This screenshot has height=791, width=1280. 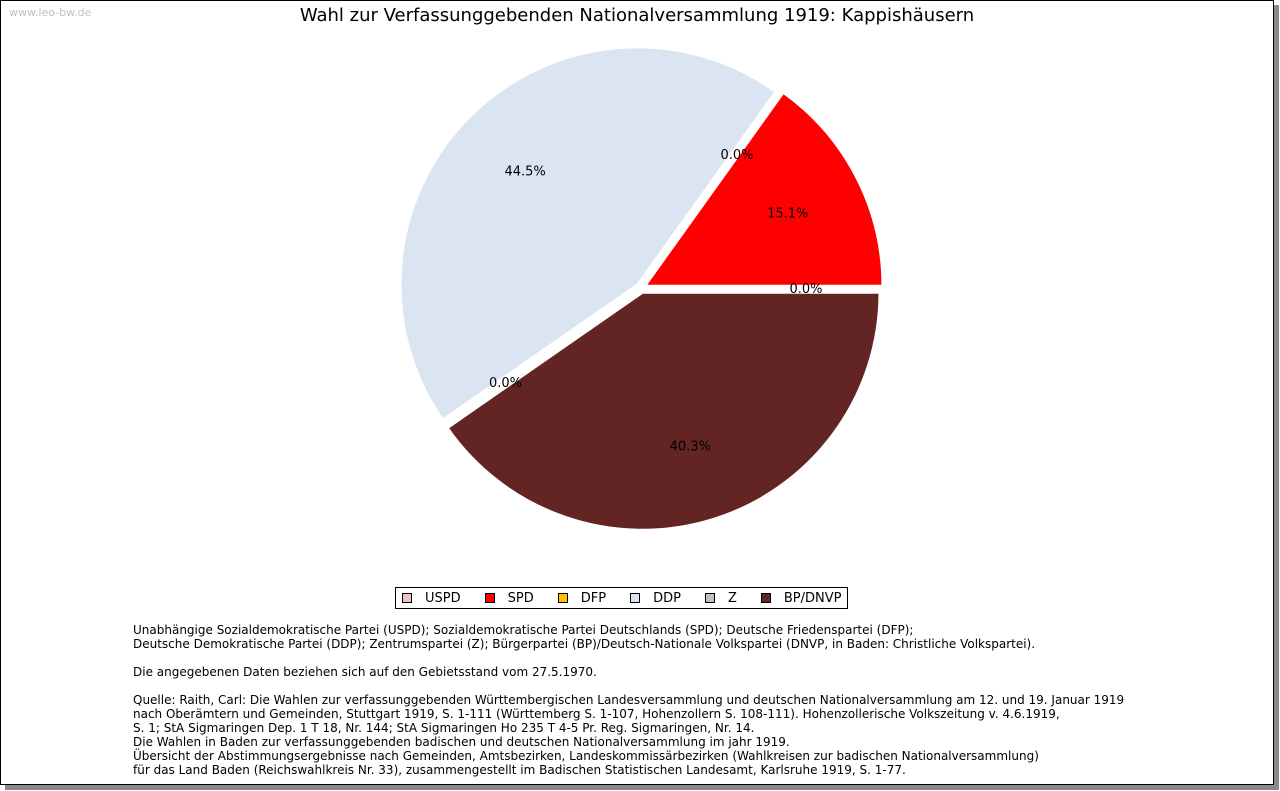 I want to click on legend-swatch-dfp, so click(x=562, y=598).